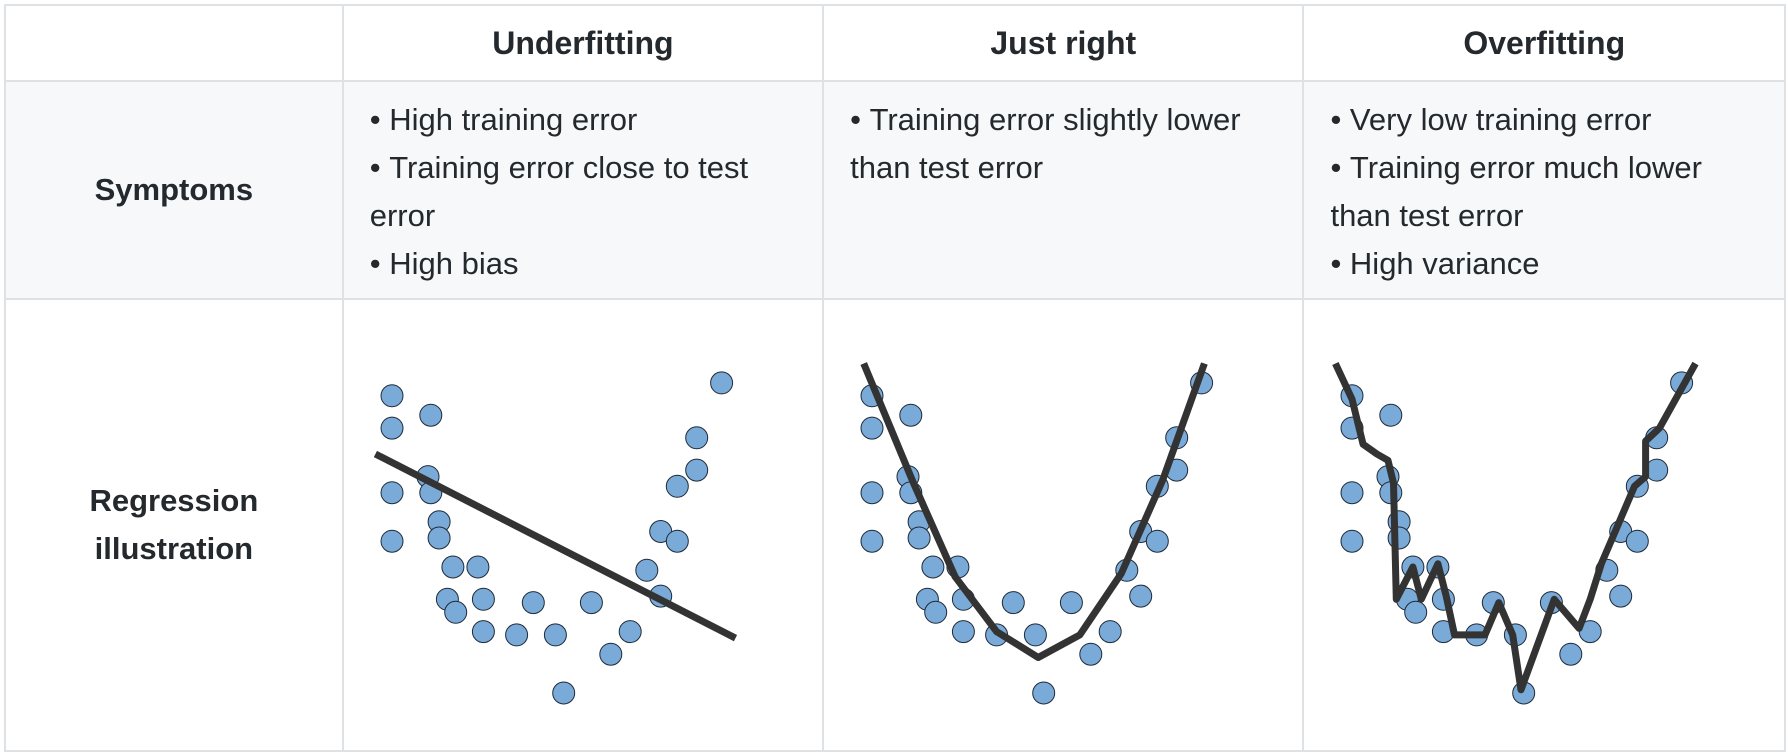  Describe the element at coordinates (174, 525) in the screenshot. I see `regression-label: Regression illustration` at that location.